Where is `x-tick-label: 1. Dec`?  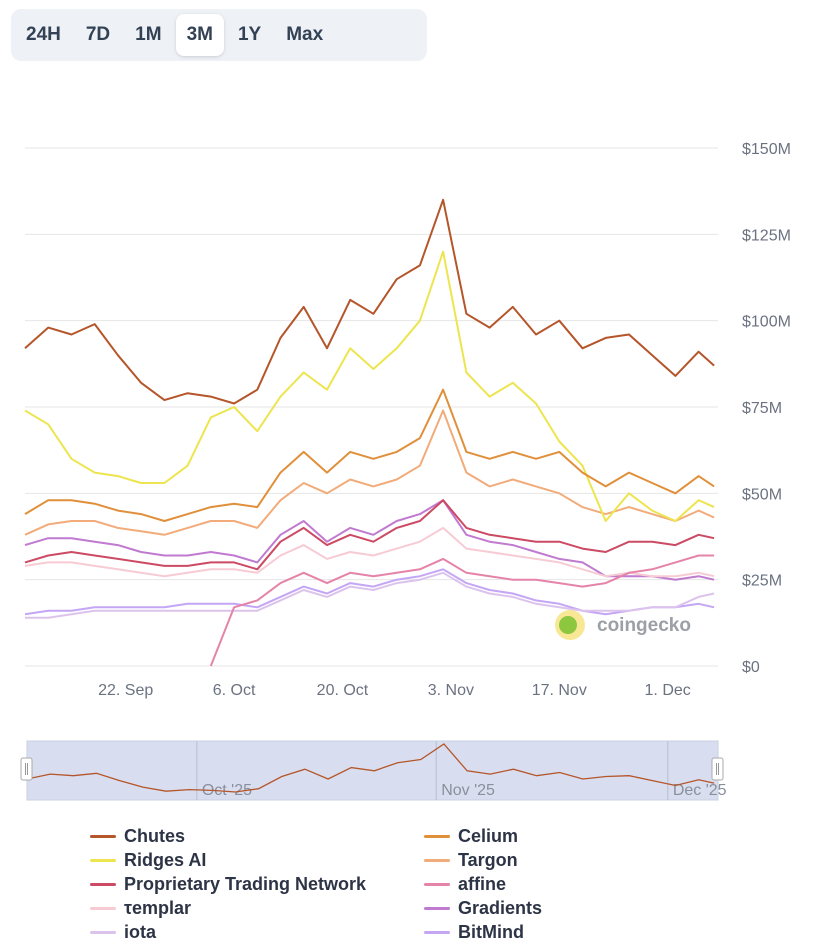
x-tick-label: 1. Dec is located at coordinates (668, 690).